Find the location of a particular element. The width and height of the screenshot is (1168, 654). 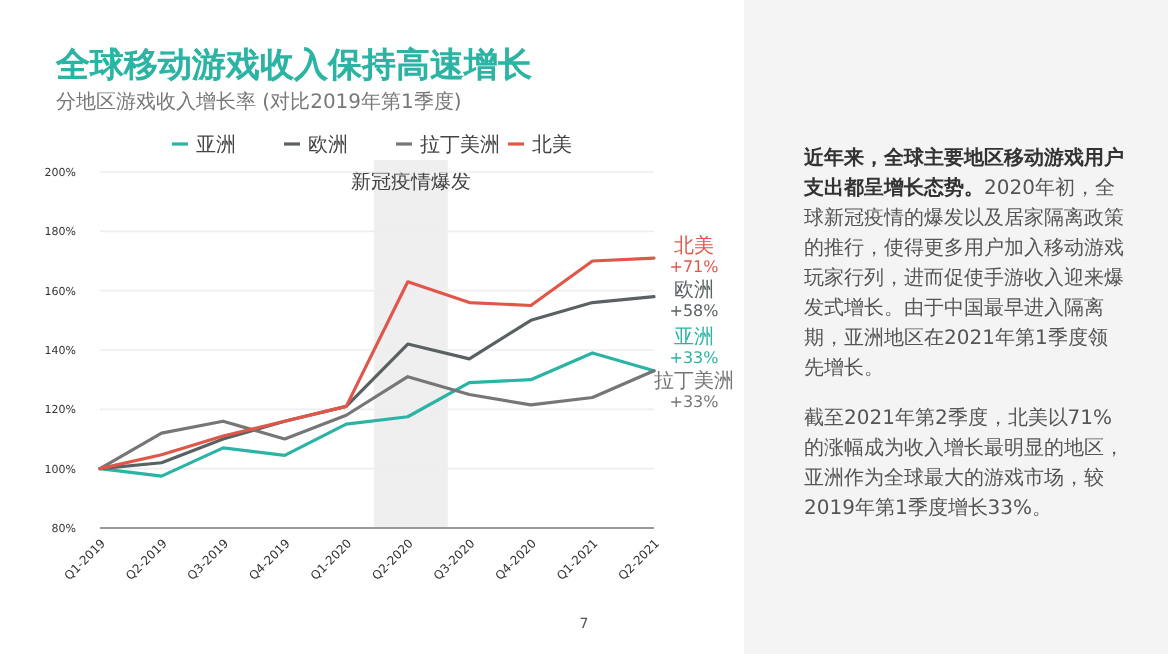

band-label: 新冠疫情爆发 is located at coordinates (410, 182).